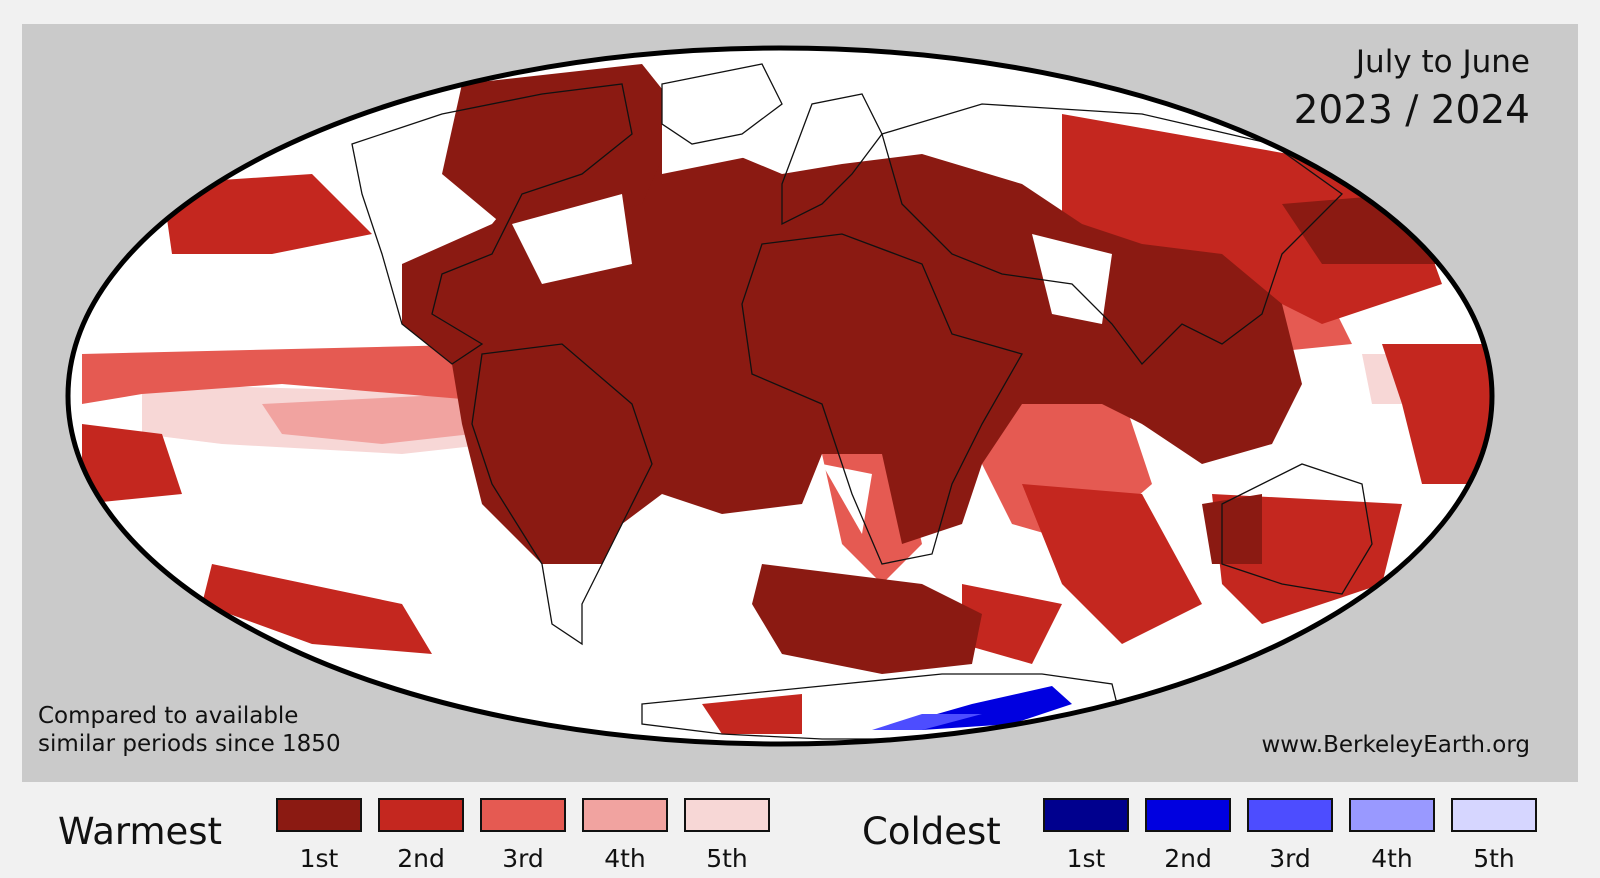  What do you see at coordinates (523, 815) in the screenshot?
I see `legend-swatch-warm-3rd` at bounding box center [523, 815].